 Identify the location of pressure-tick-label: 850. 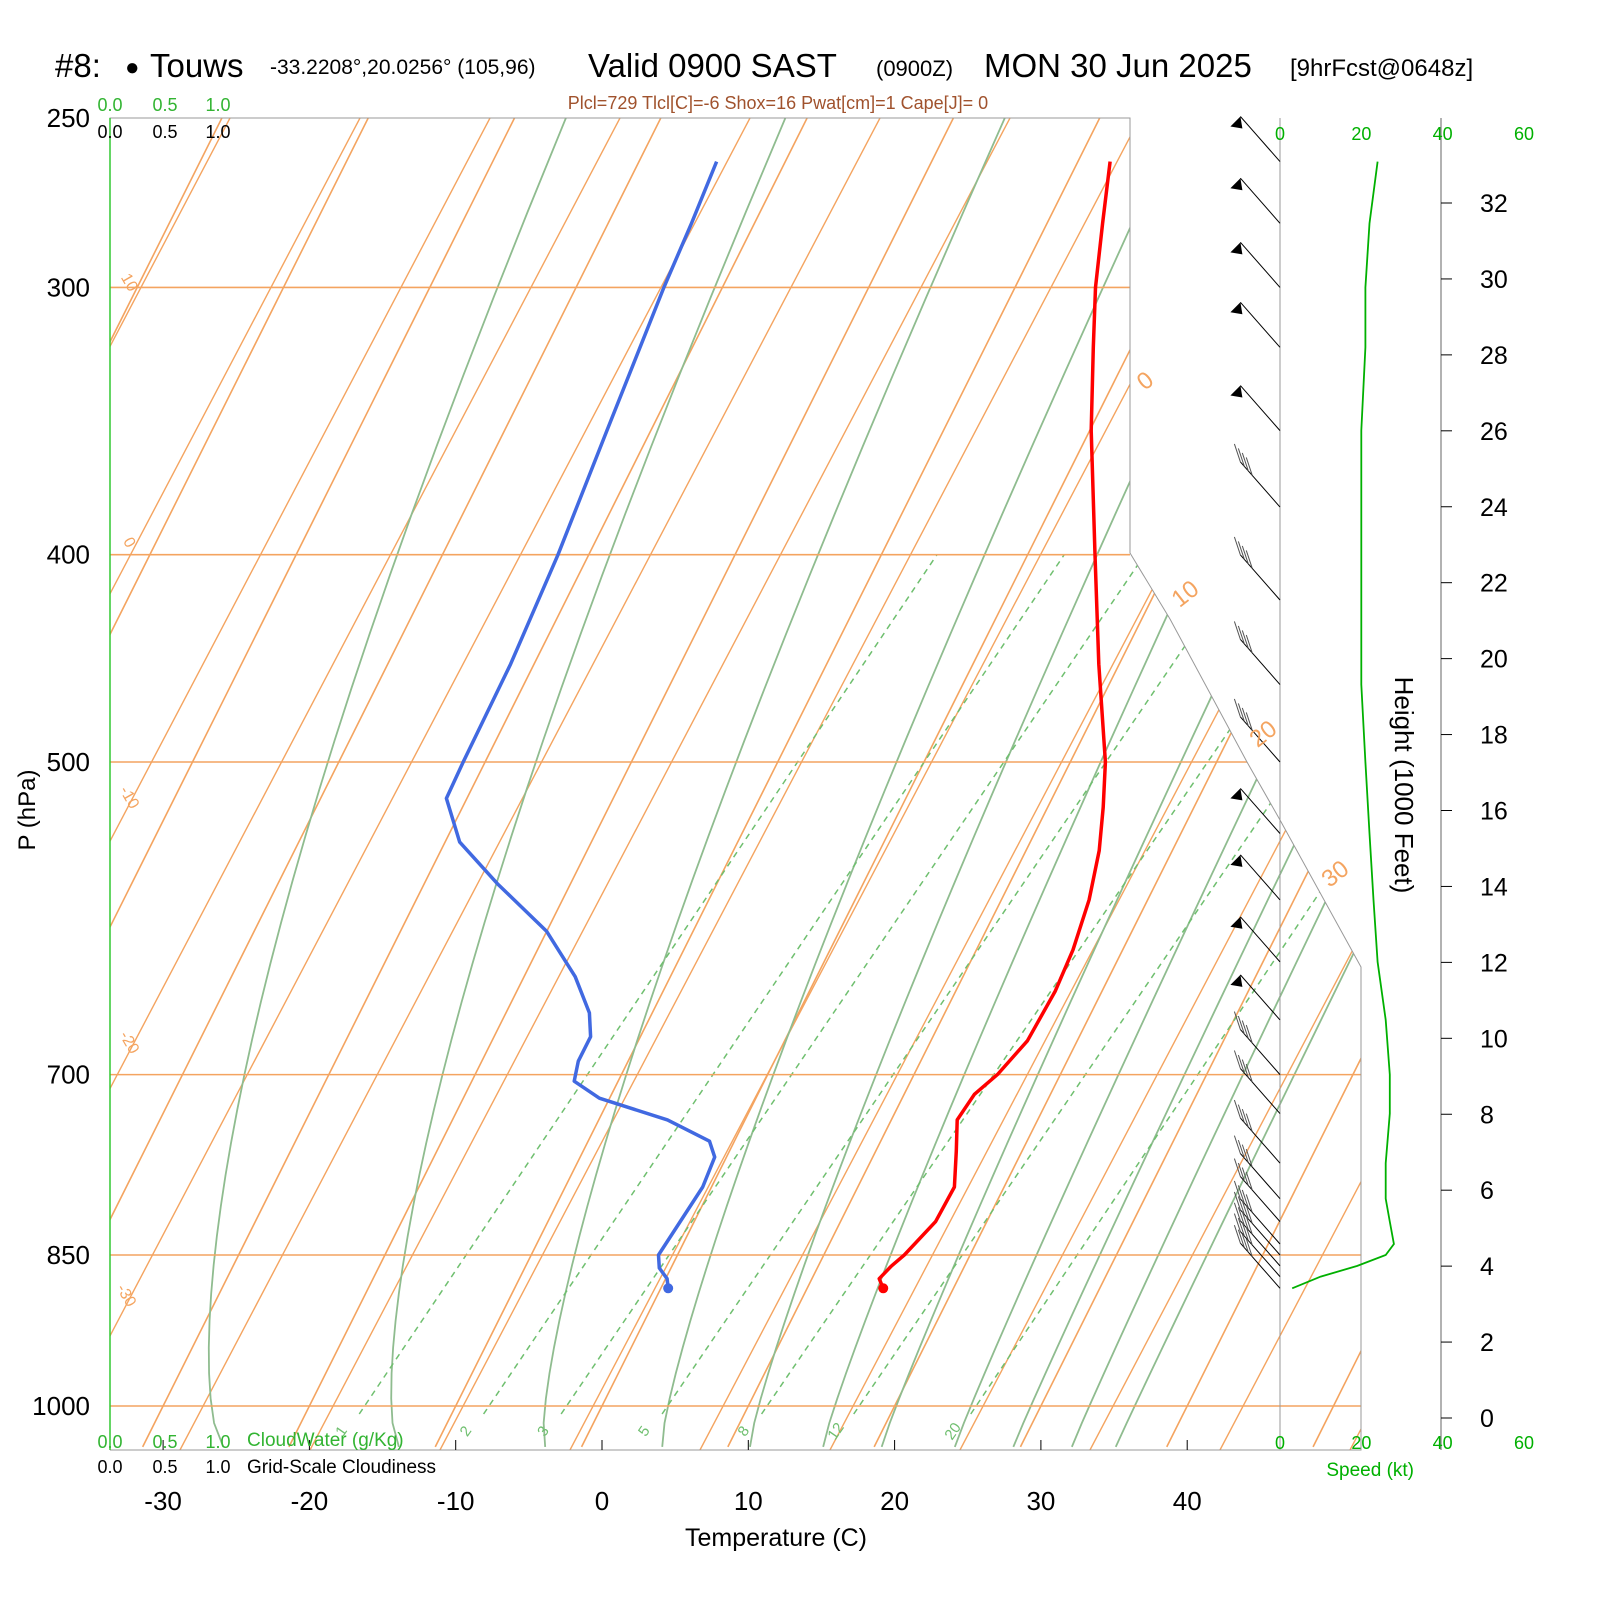
(68, 1255).